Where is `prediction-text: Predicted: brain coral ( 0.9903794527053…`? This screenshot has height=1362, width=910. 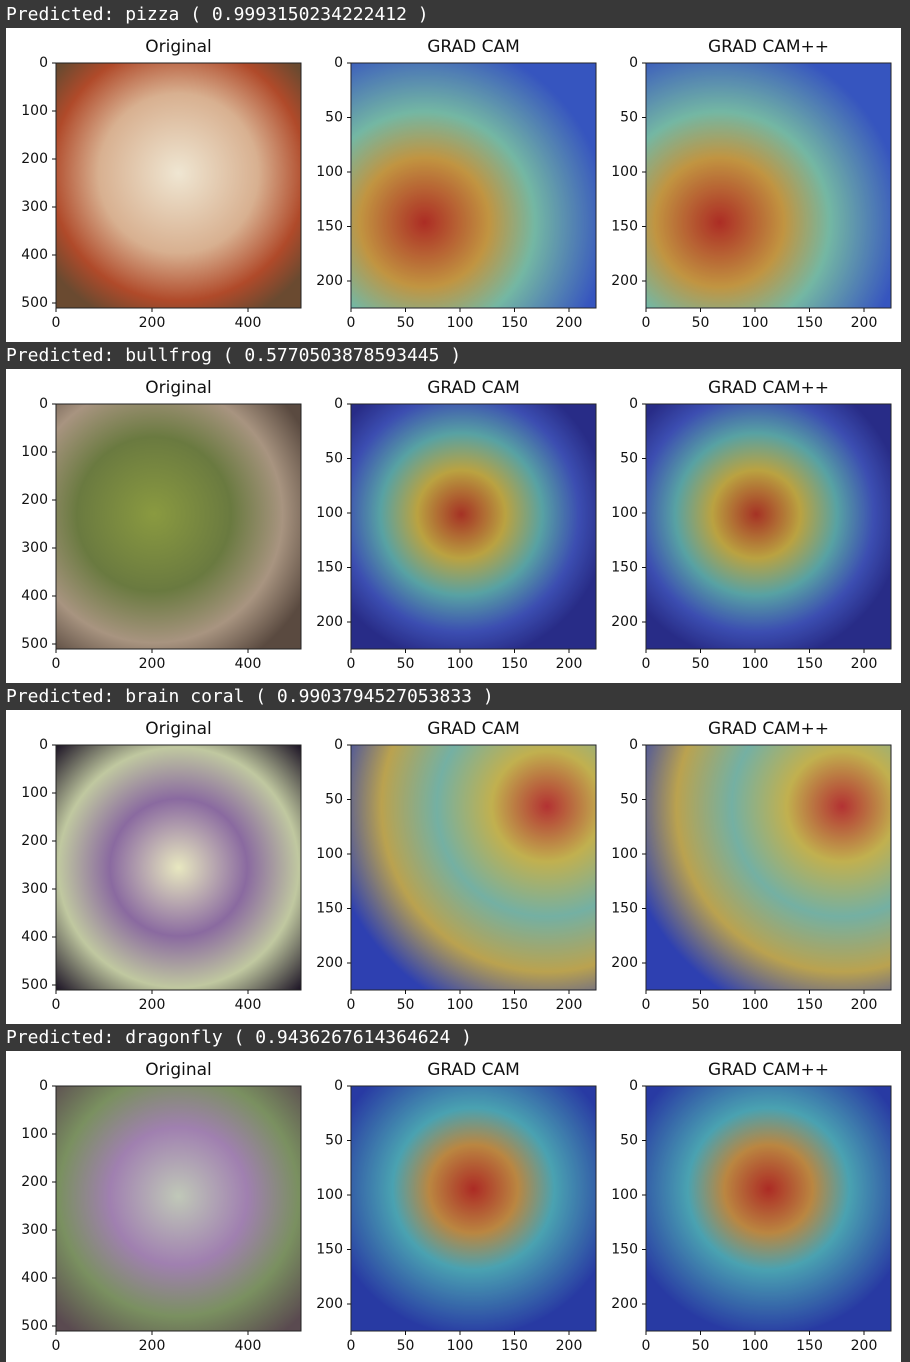
prediction-text: Predicted: brain coral ( 0.9903794527053… is located at coordinates (250, 696).